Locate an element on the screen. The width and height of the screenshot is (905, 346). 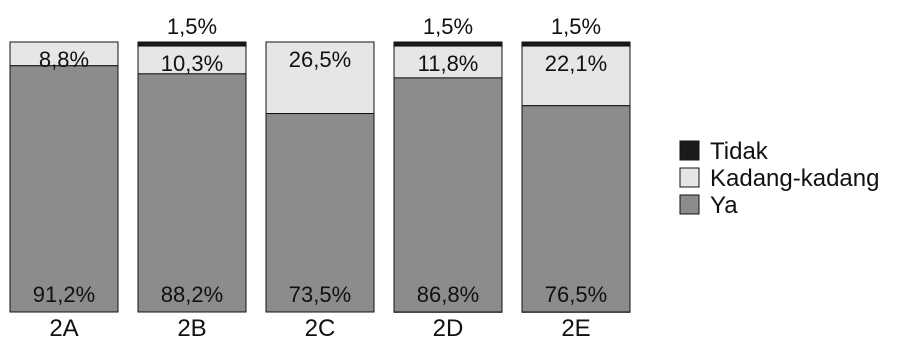
data-label-kadang-kadang-2b: 10,3% is located at coordinates (192, 63).